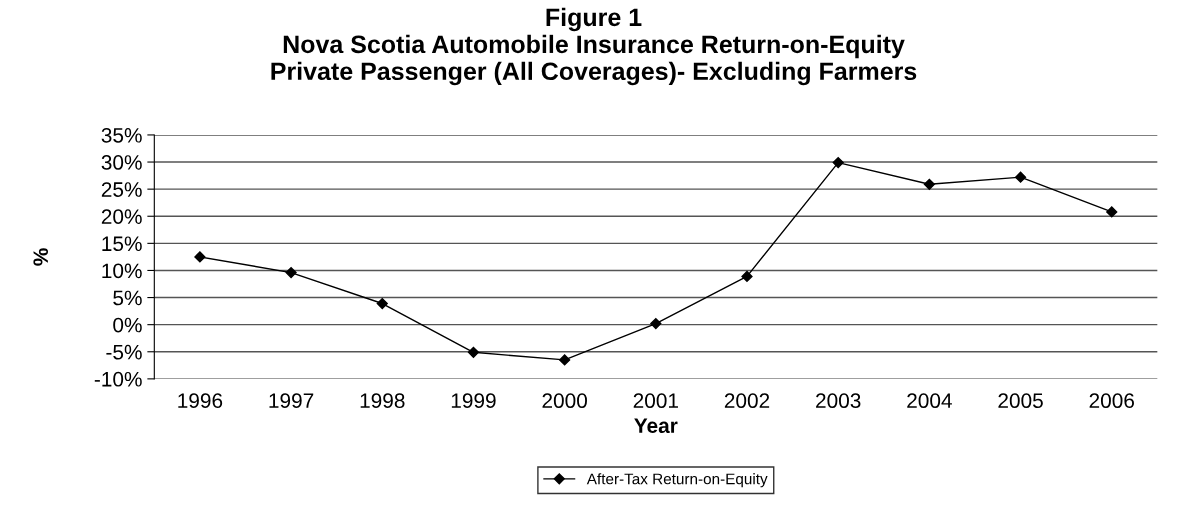  I want to click on y-axis-title: %, so click(41, 257).